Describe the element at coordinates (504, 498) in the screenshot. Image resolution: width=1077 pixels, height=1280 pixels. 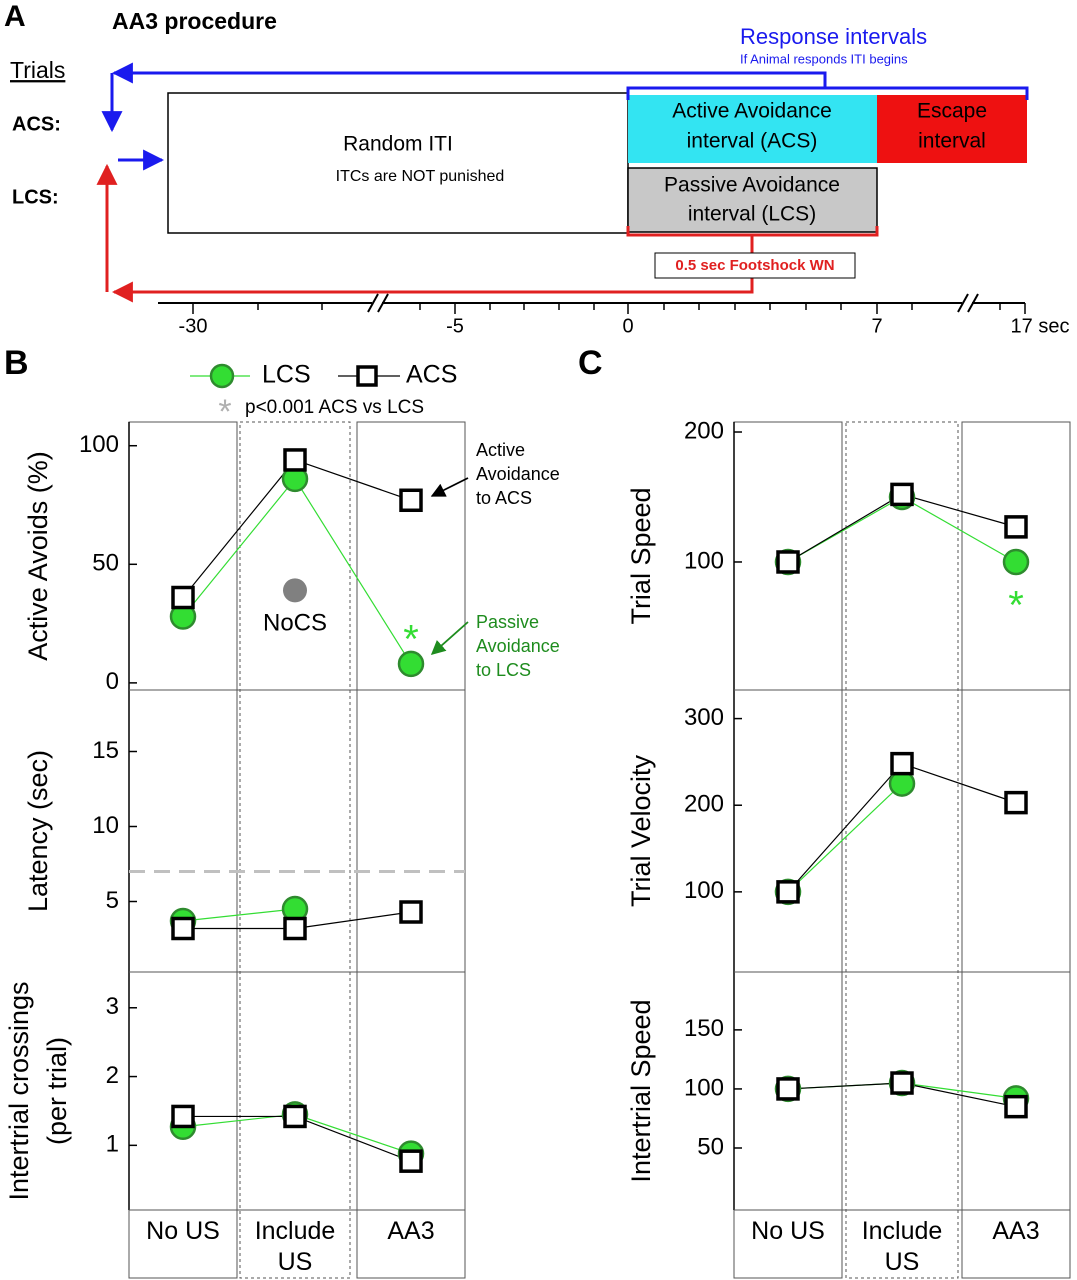
I see `annotation: to ACS` at that location.